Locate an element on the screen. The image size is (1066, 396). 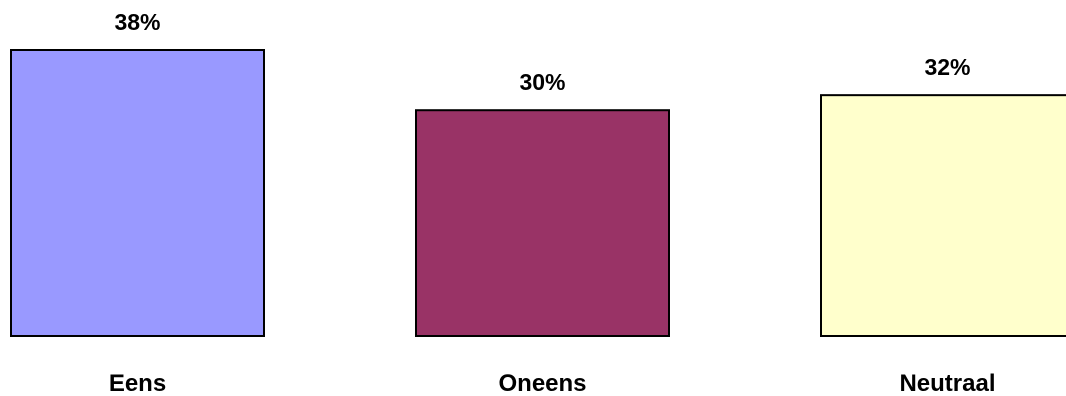
data-label-oneens: 30% is located at coordinates (542, 82).